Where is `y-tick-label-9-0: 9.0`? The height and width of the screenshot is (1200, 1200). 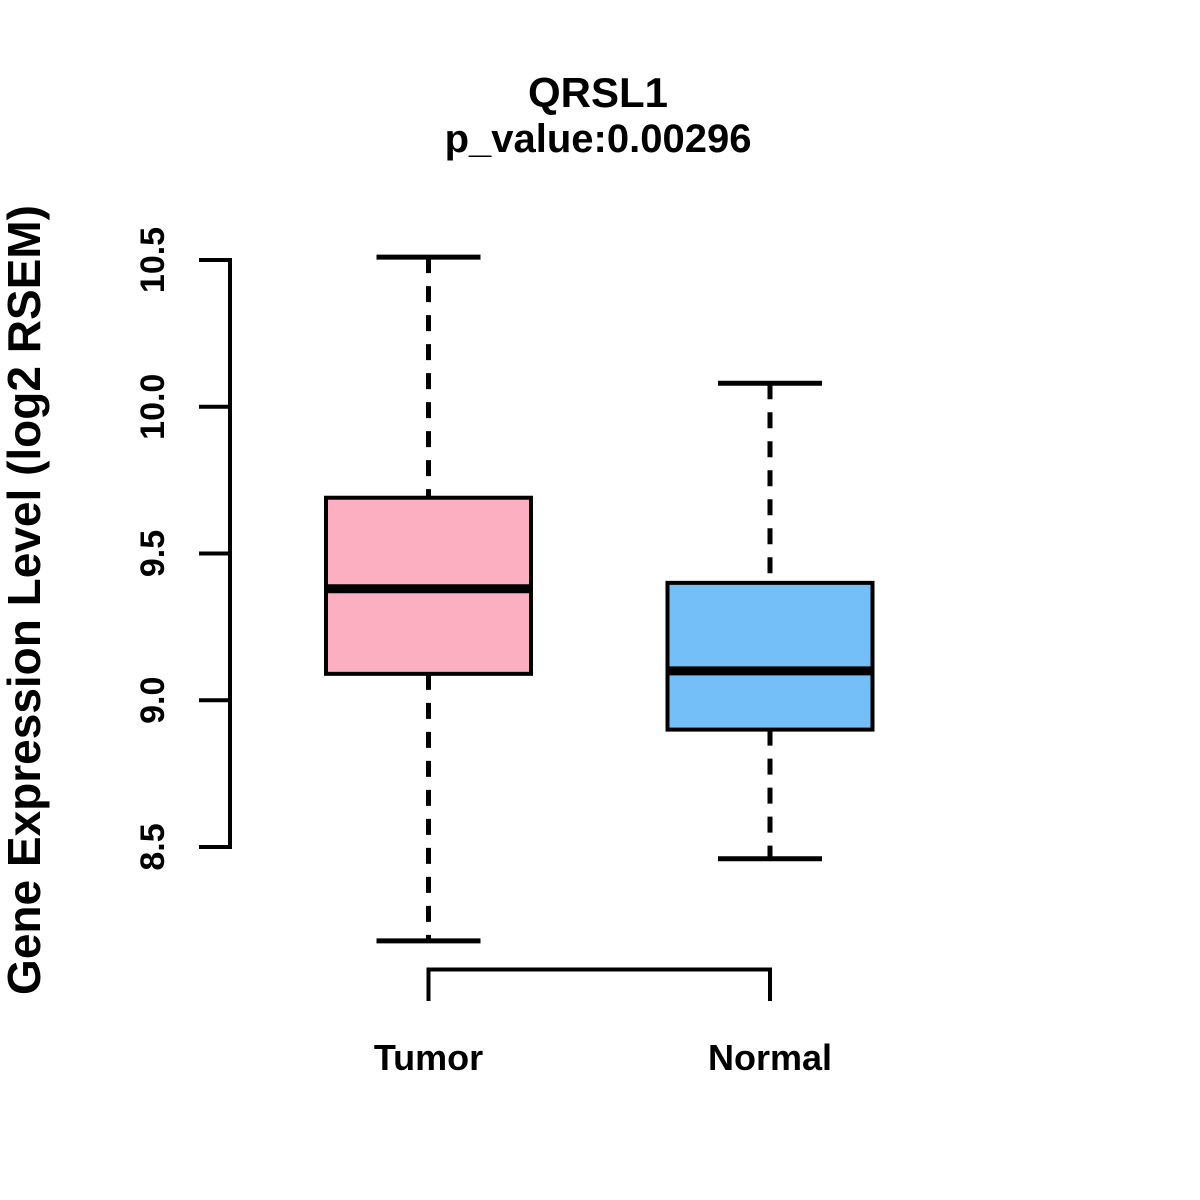 y-tick-label-9-0: 9.0 is located at coordinates (153, 700).